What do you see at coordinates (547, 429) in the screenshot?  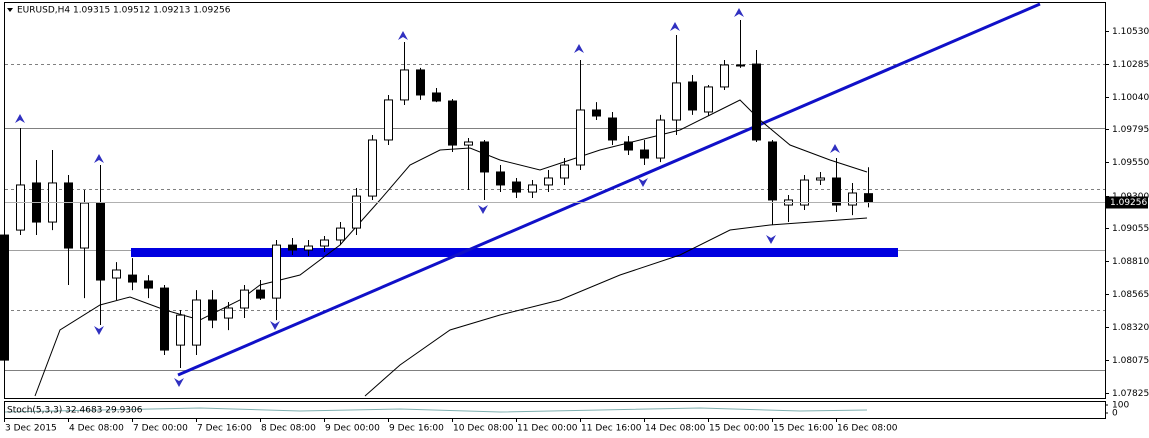 I see `x-tick-label: 11 Dec 00:00` at bounding box center [547, 429].